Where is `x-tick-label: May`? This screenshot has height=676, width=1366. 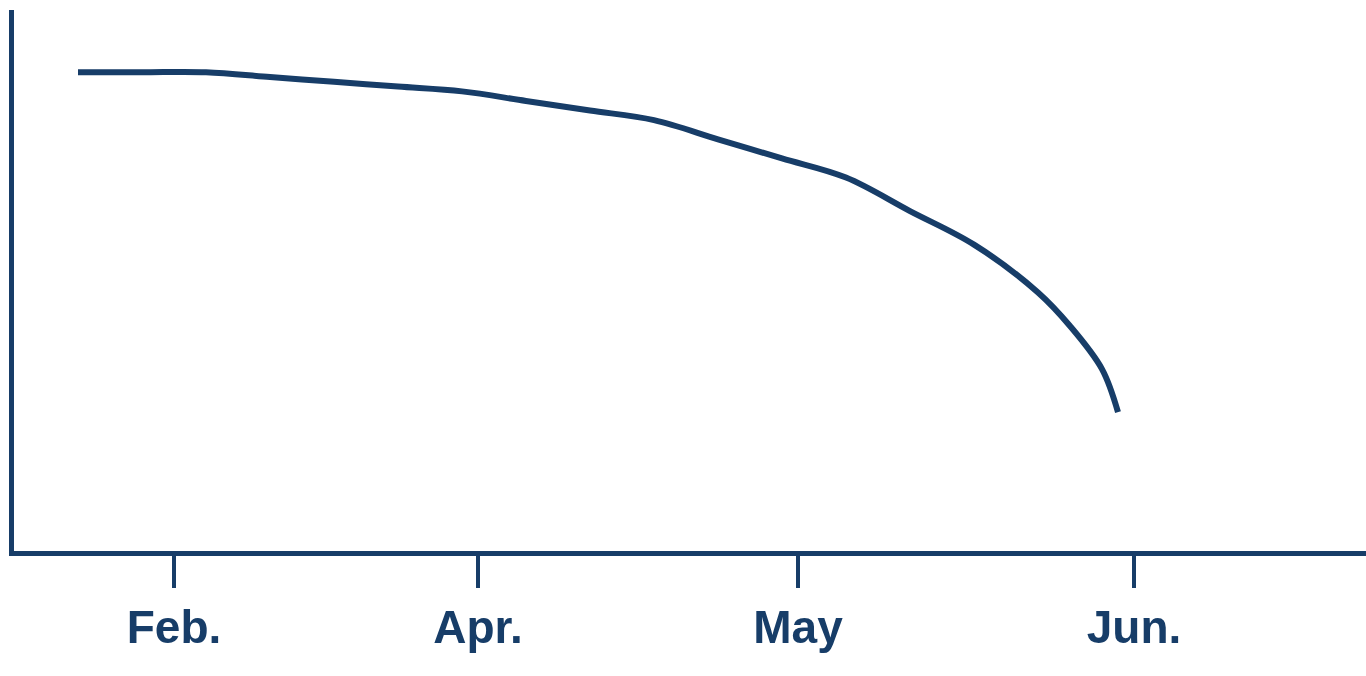
x-tick-label: May is located at coordinates (798, 627).